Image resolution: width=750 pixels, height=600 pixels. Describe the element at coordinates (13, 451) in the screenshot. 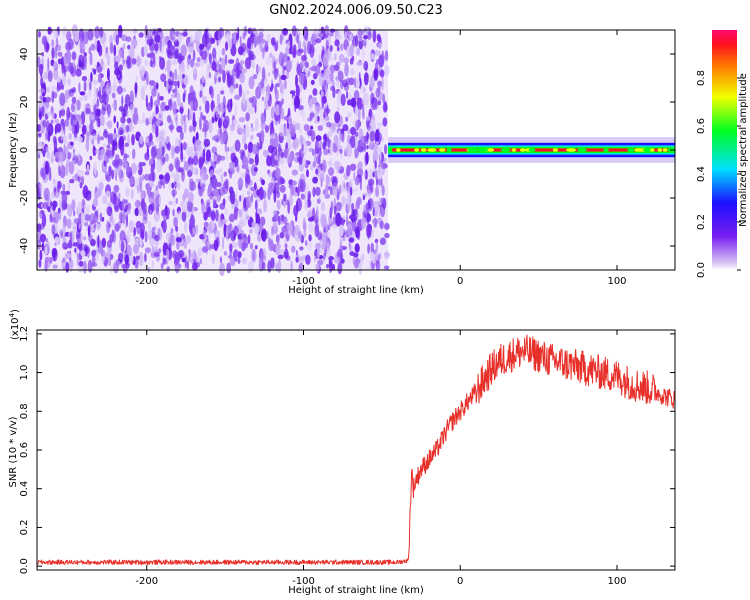

I see `snr-y-axis-label: SNR (10 * v/v)` at that location.